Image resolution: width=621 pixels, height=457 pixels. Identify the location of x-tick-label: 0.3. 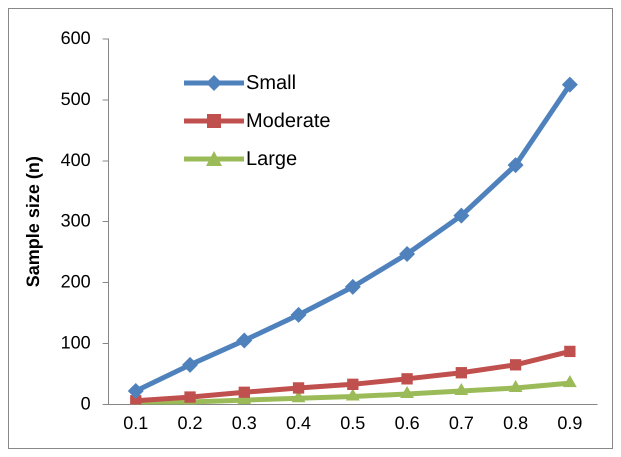
(244, 423).